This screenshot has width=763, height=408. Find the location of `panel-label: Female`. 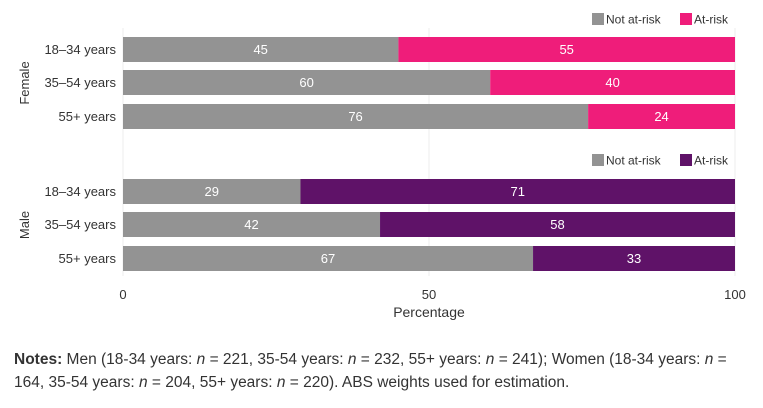

panel-label: Female is located at coordinates (24, 82).